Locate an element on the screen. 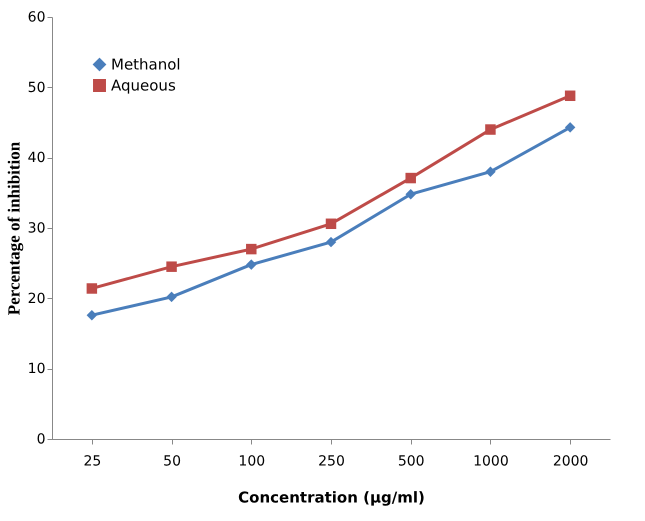 Image resolution: width=645 pixels, height=521 pixels. y-axis-title: Percentage of inhibition is located at coordinates (14, 228).